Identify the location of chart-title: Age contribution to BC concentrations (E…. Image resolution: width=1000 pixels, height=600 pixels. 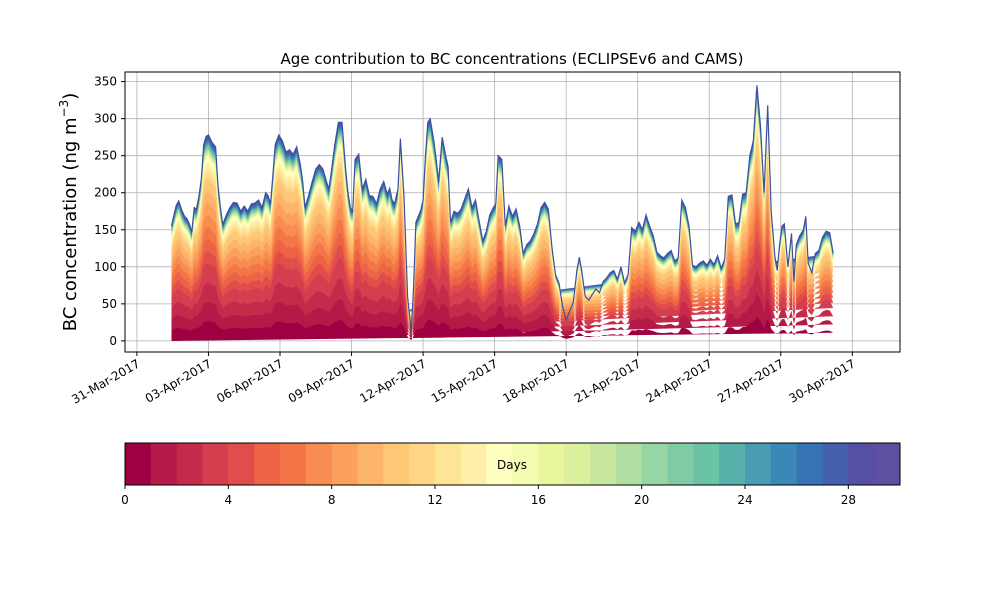
(512, 59).